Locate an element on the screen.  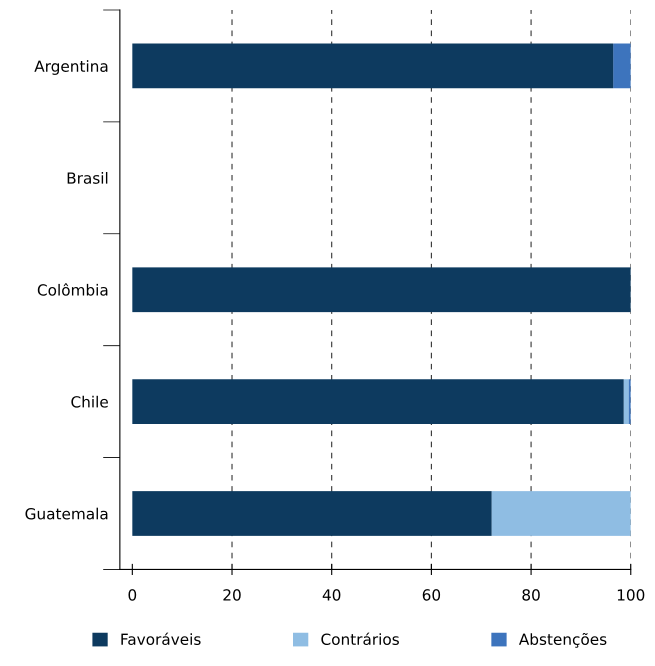
y-tick-label: Brasil is located at coordinates (88, 178).